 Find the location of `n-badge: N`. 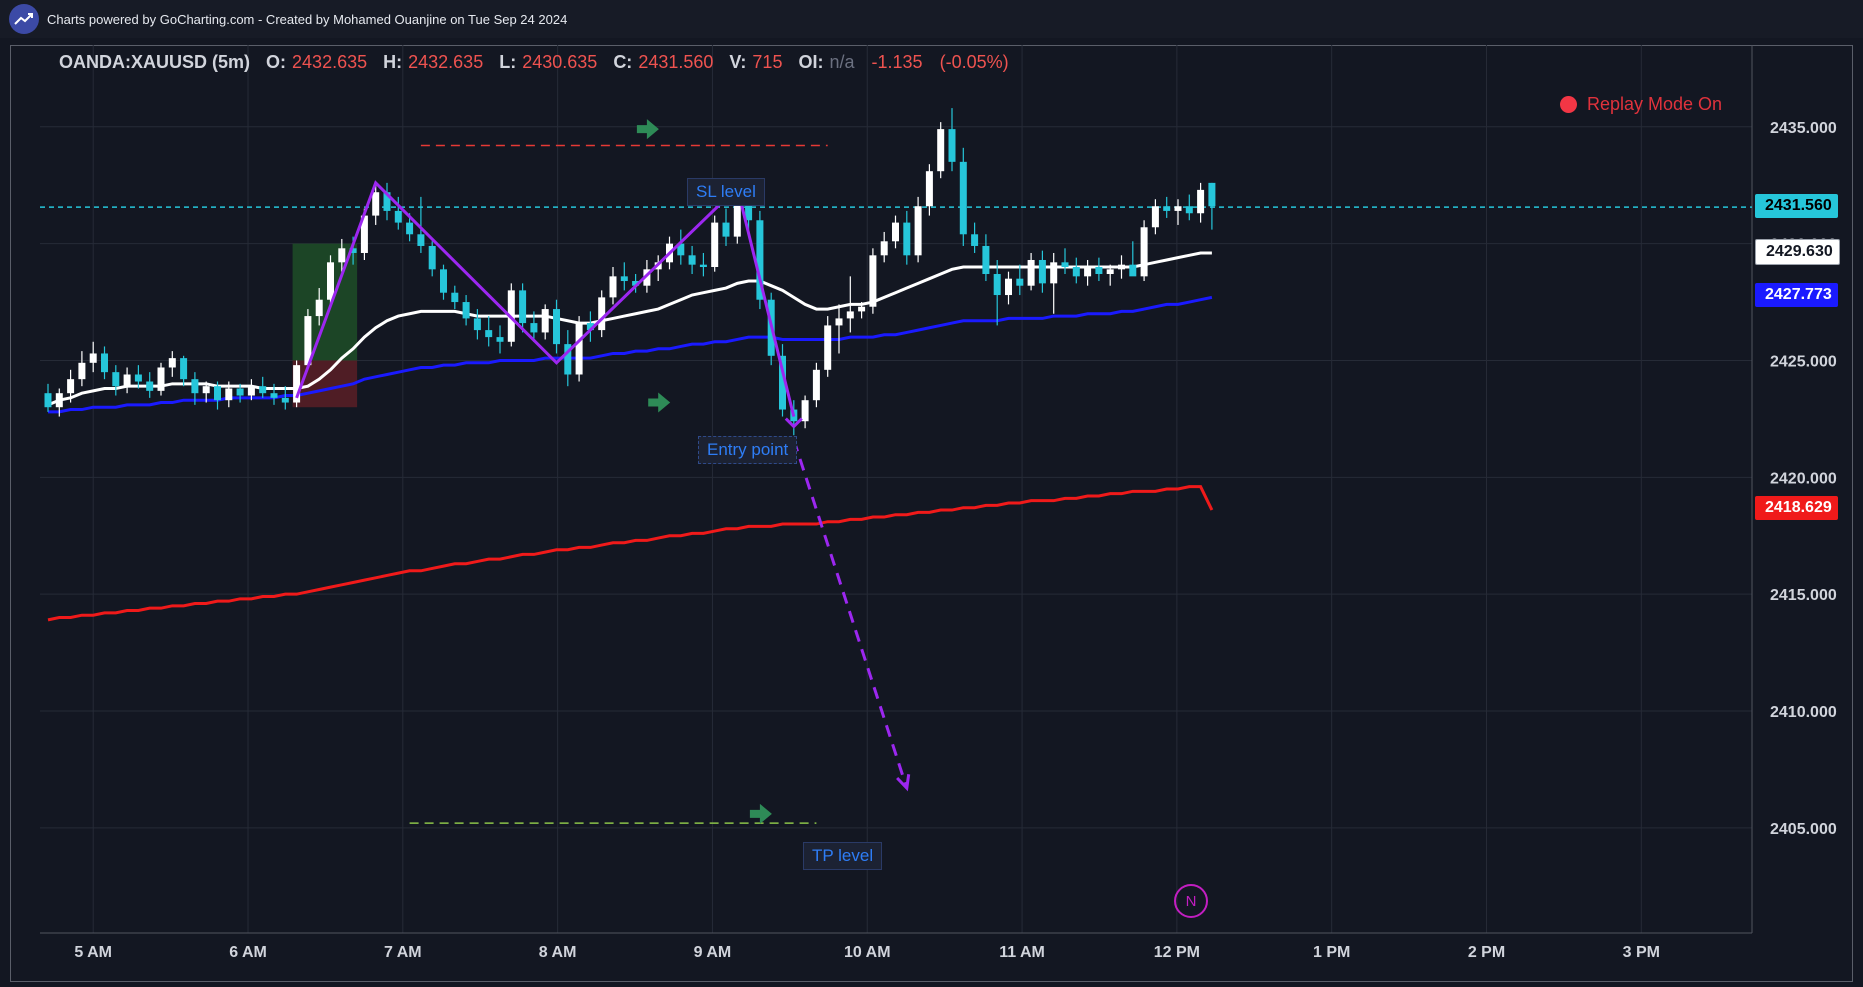

n-badge: N is located at coordinates (1191, 901).